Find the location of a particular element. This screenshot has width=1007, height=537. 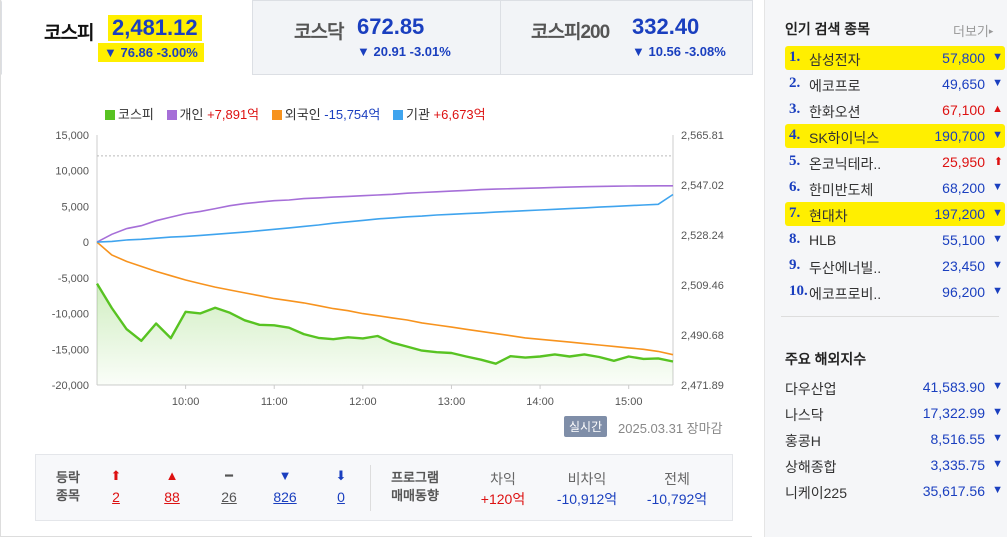

left-tick-label: 15,000 is located at coordinates (72, 136).